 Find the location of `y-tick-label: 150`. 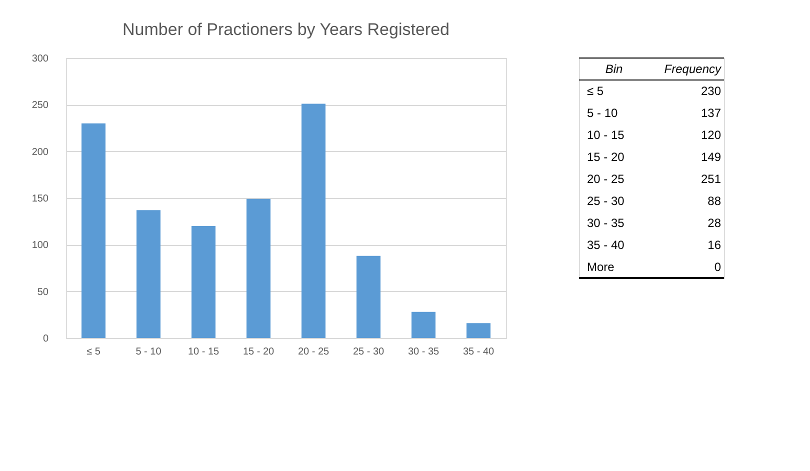

y-tick-label: 150 is located at coordinates (40, 199).